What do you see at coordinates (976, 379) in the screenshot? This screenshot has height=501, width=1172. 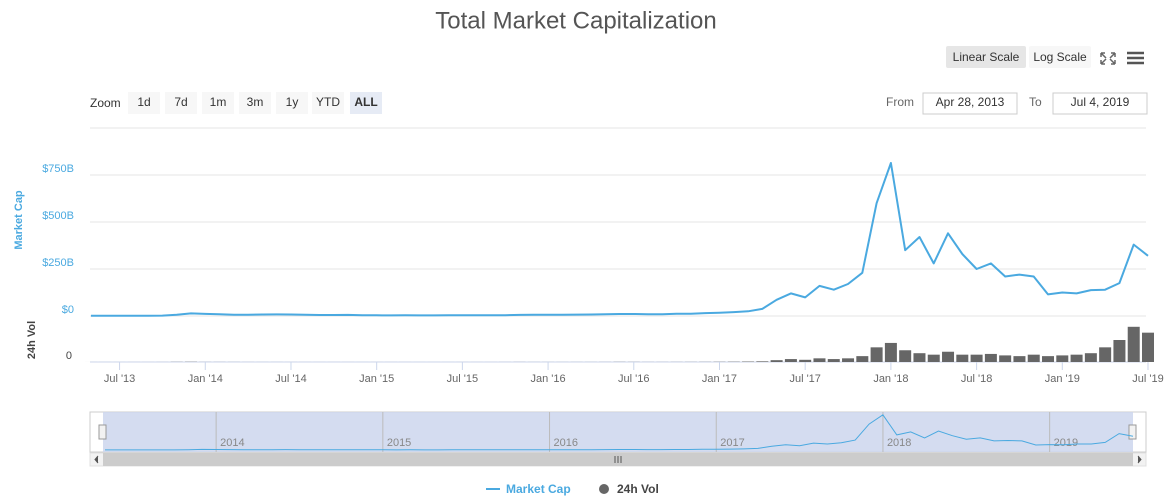 I see `x-tick-label: Jul '18` at bounding box center [976, 379].